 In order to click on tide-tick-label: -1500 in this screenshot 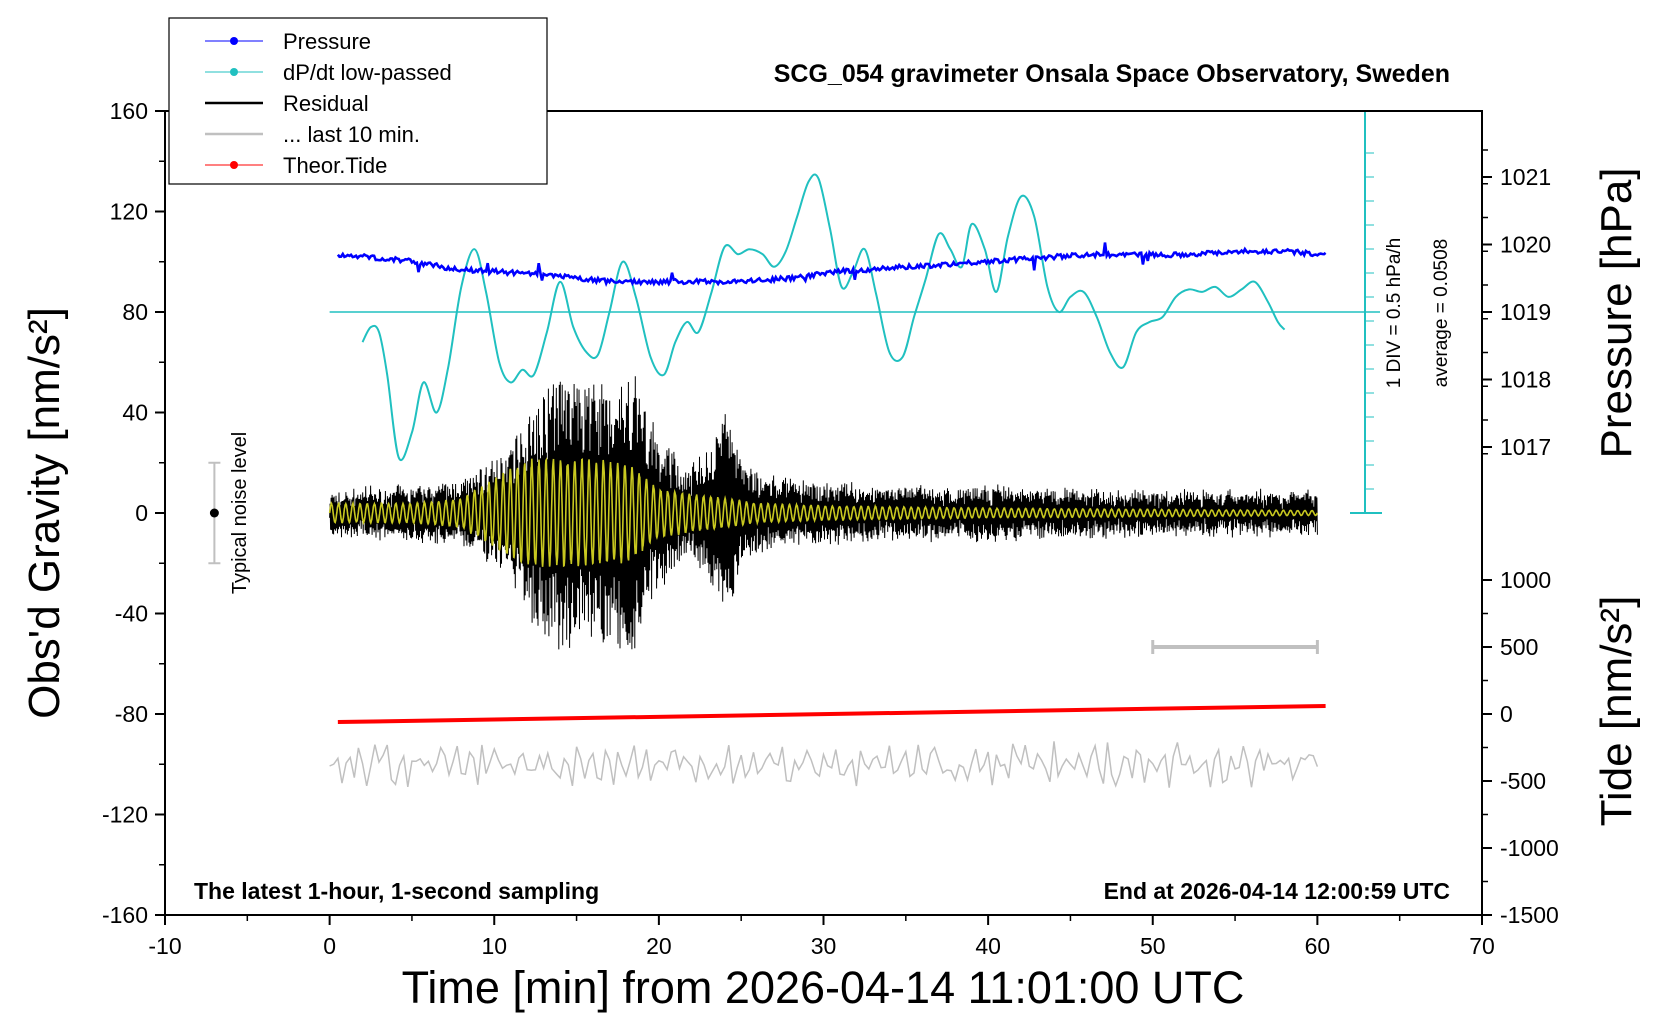, I will do `click(1529, 915)`.